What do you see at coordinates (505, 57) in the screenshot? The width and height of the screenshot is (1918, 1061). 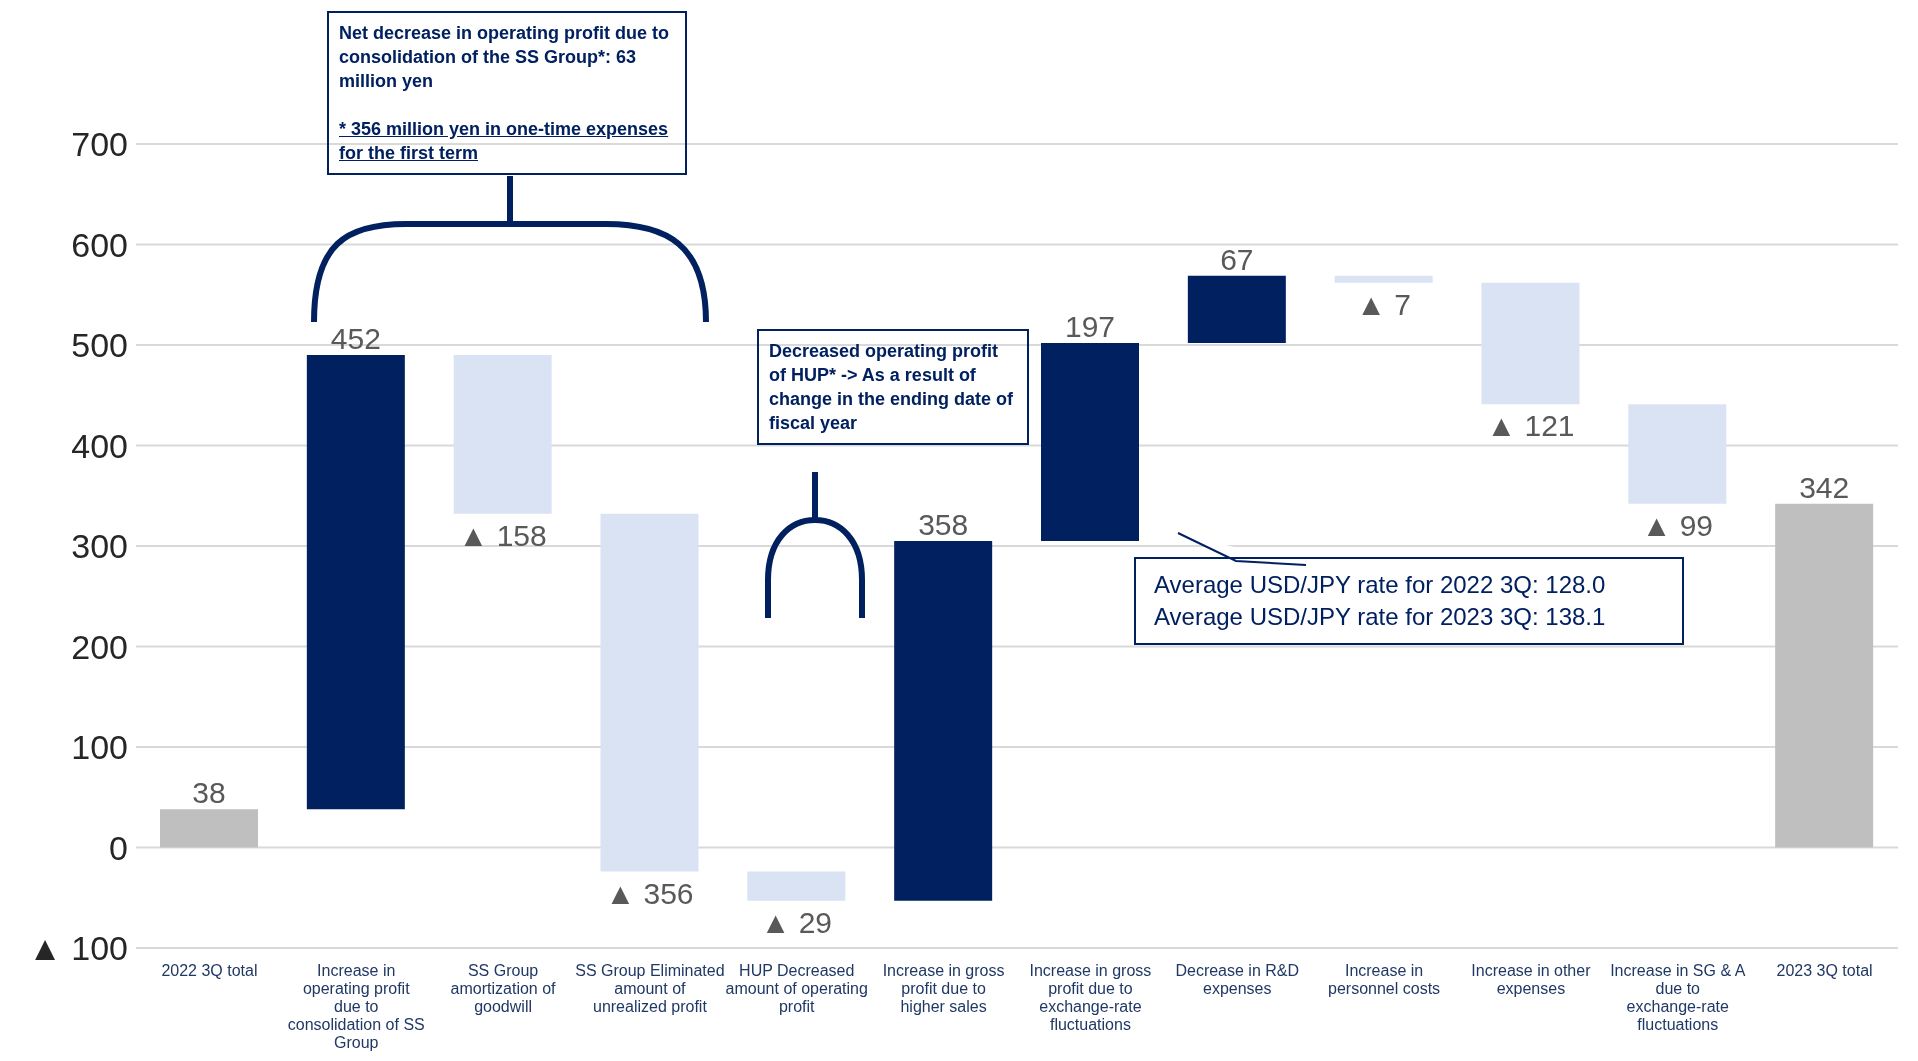 I see `text: Net decrease in operating profit due to consolidation of the SS Group*: 63 million yen` at bounding box center [505, 57].